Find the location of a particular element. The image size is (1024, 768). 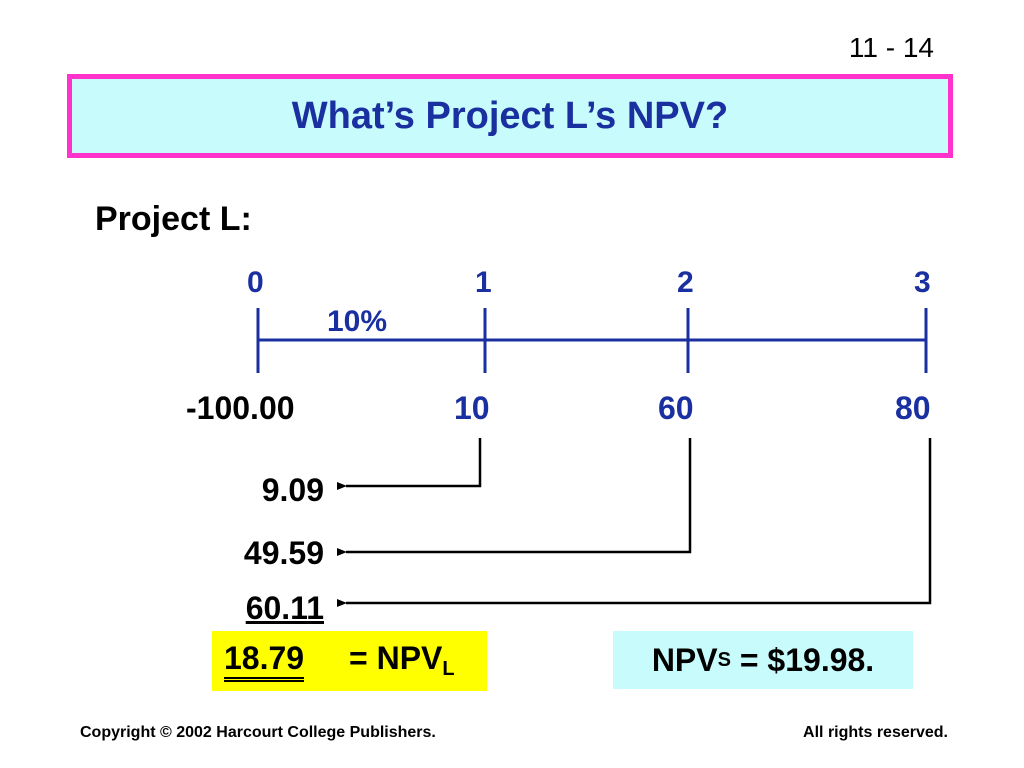

npv-l-total: 18.79 is located at coordinates (264, 661).